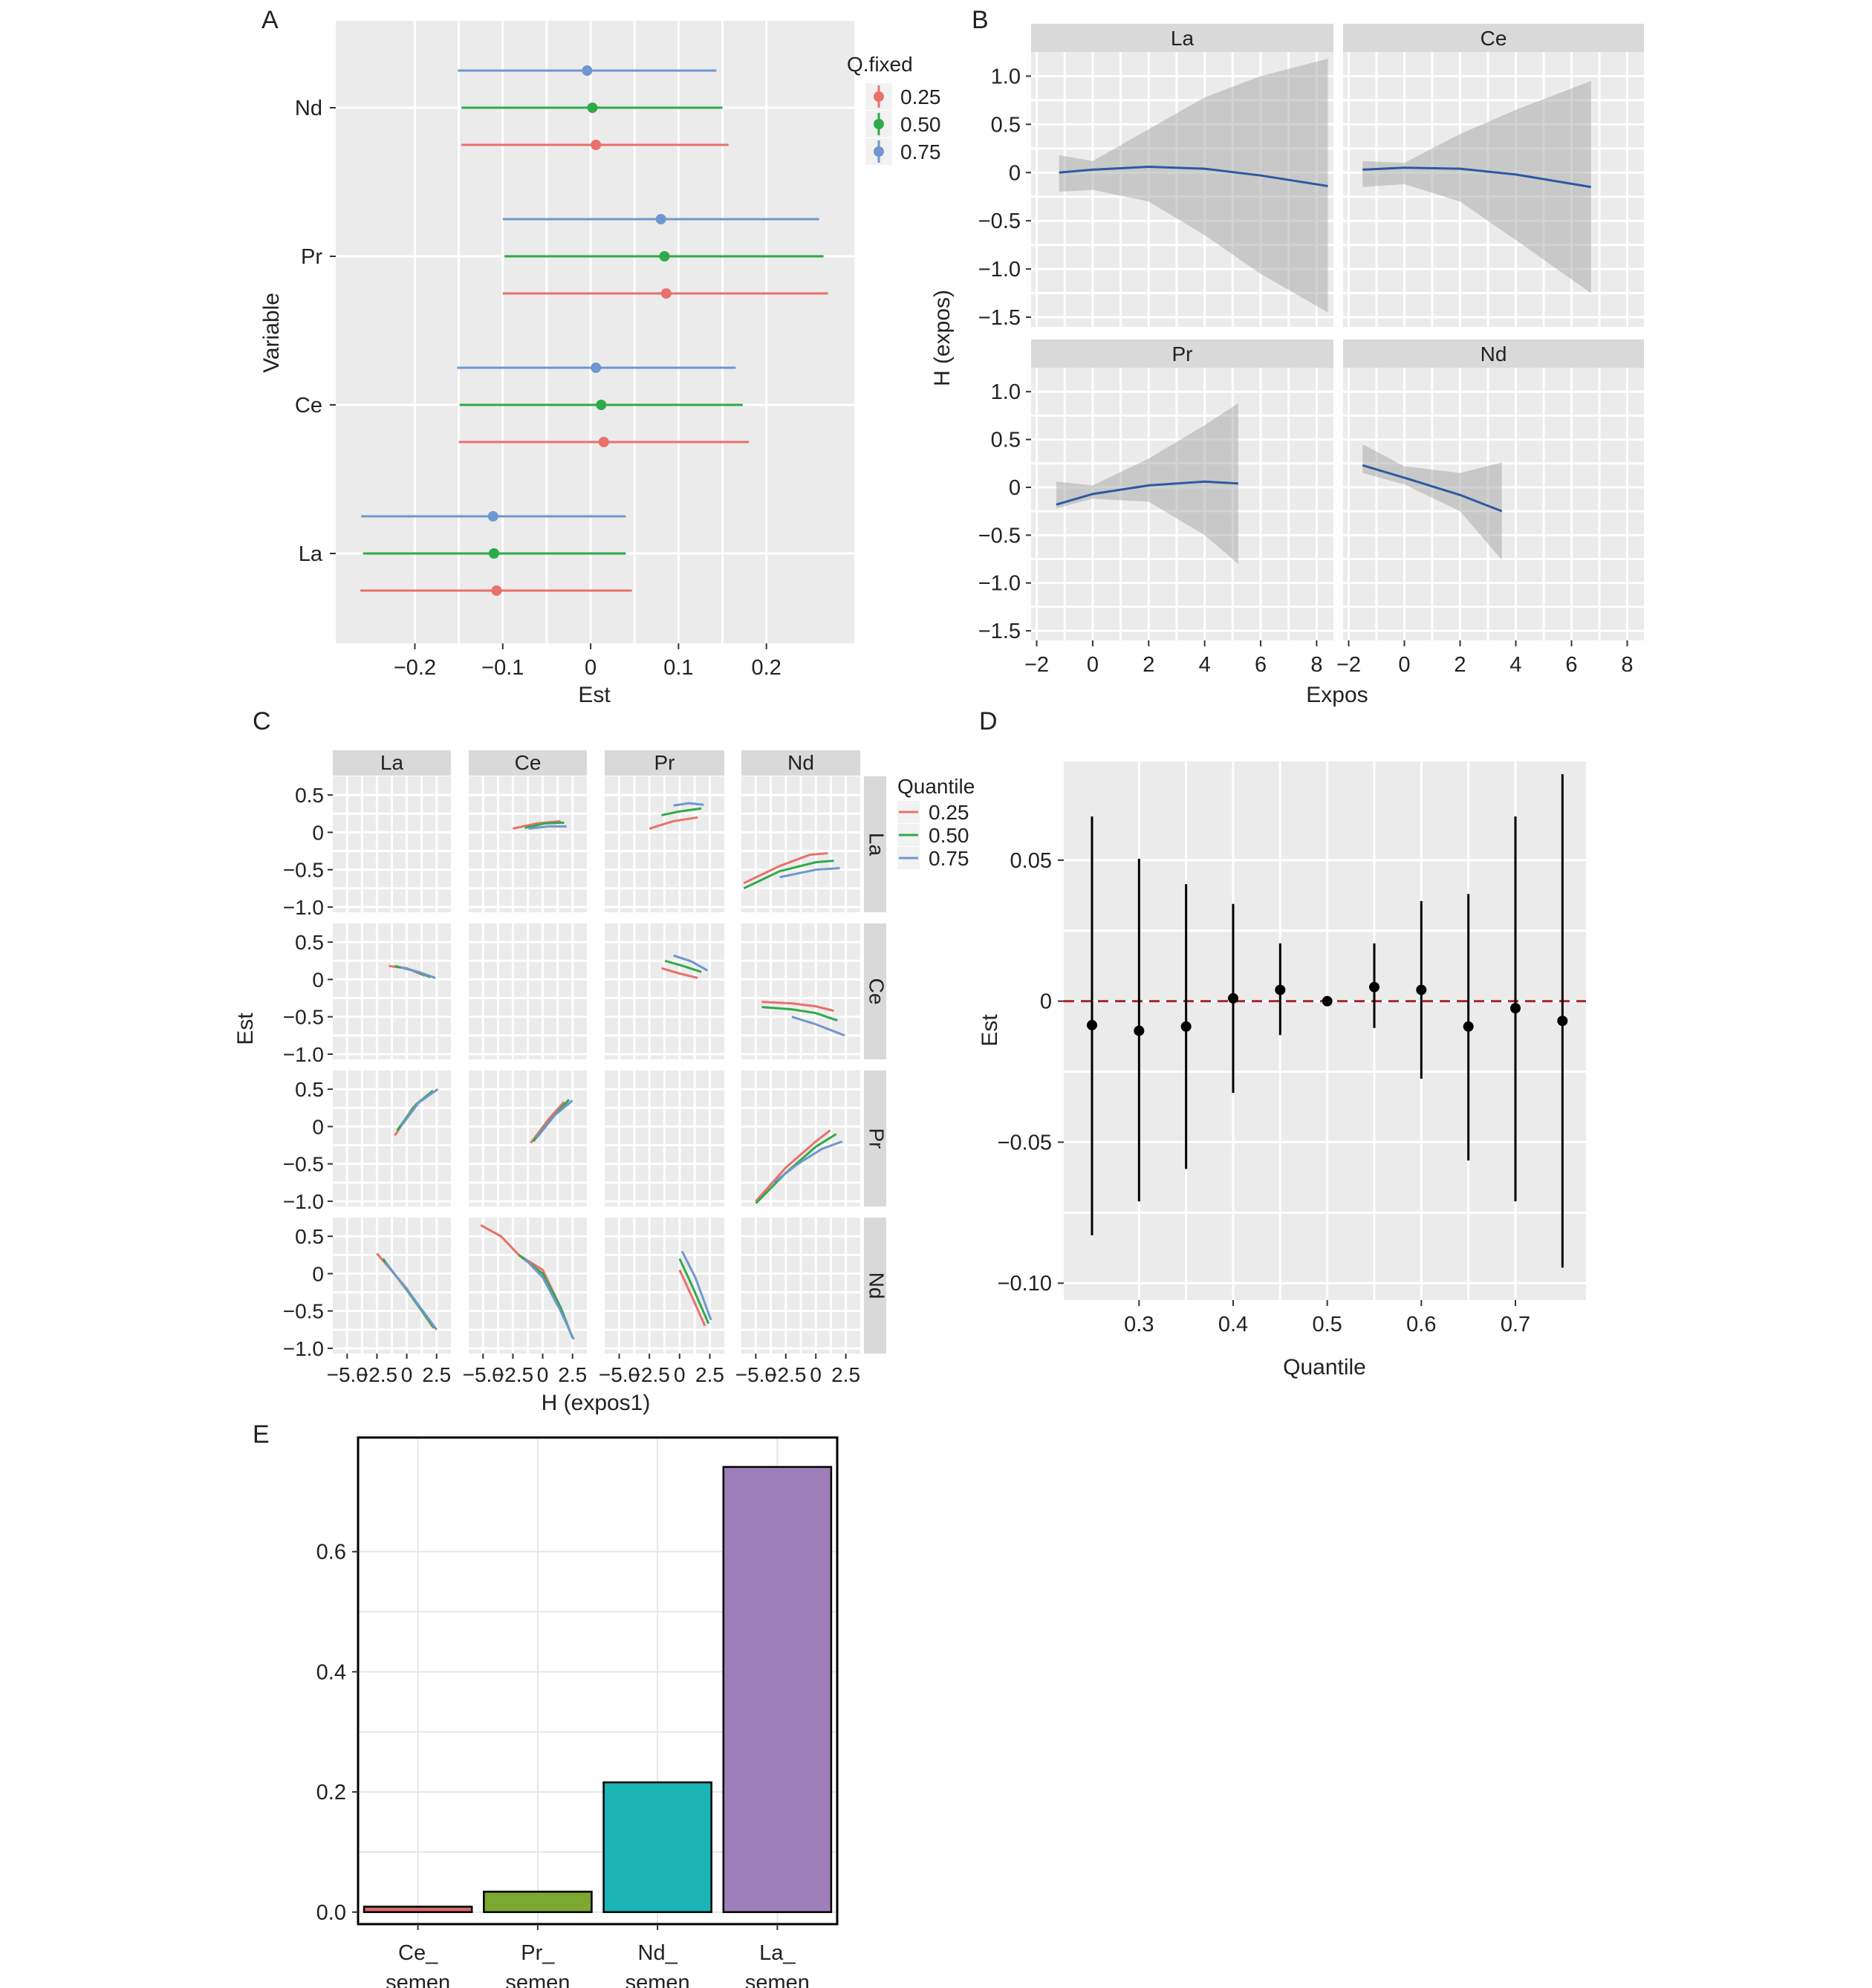 This screenshot has height=1988, width=1872. I want to click on panel-c-col-strip-label: Pr, so click(665, 763).